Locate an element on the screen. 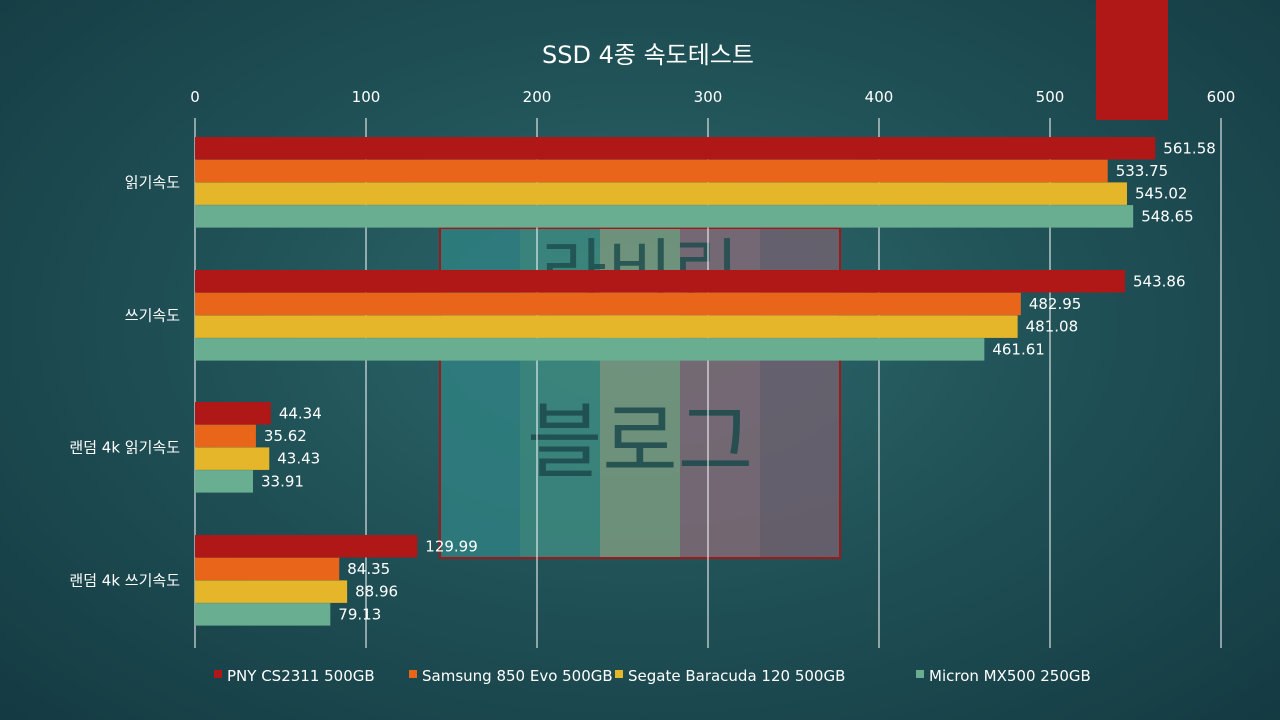  data-label: 44.34 is located at coordinates (300, 413).